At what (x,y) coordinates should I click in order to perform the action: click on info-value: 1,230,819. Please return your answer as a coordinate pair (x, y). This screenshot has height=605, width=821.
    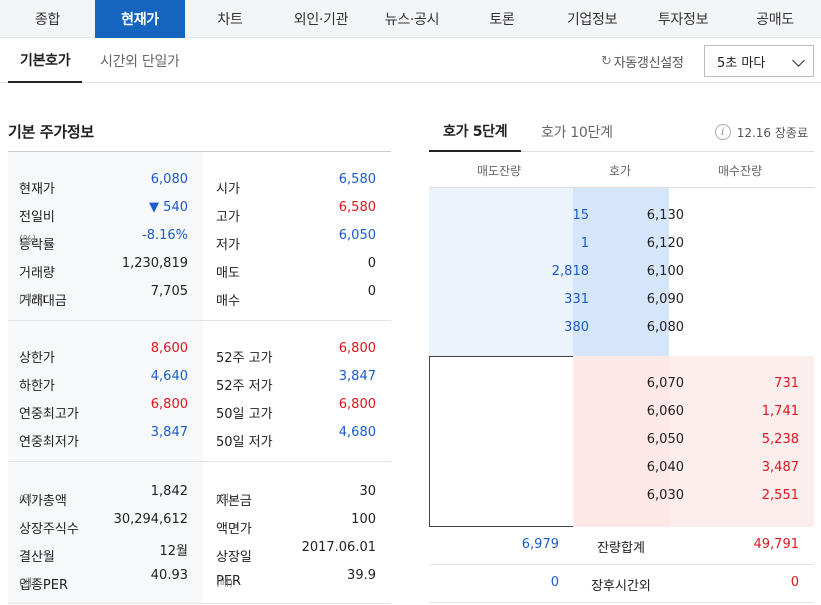
    Looking at the image, I should click on (154, 263).